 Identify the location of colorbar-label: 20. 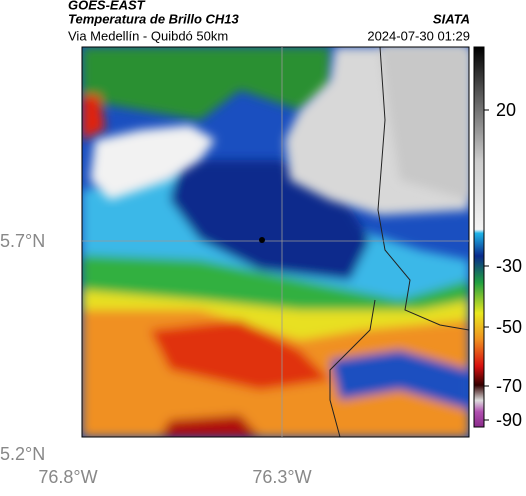
(506, 110).